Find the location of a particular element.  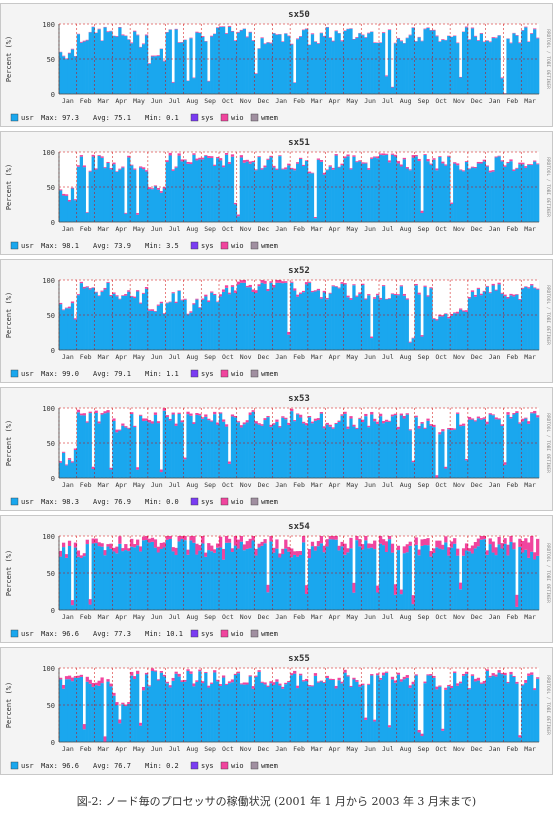

legend-label-wmem: wmem is located at coordinates (269, 766).